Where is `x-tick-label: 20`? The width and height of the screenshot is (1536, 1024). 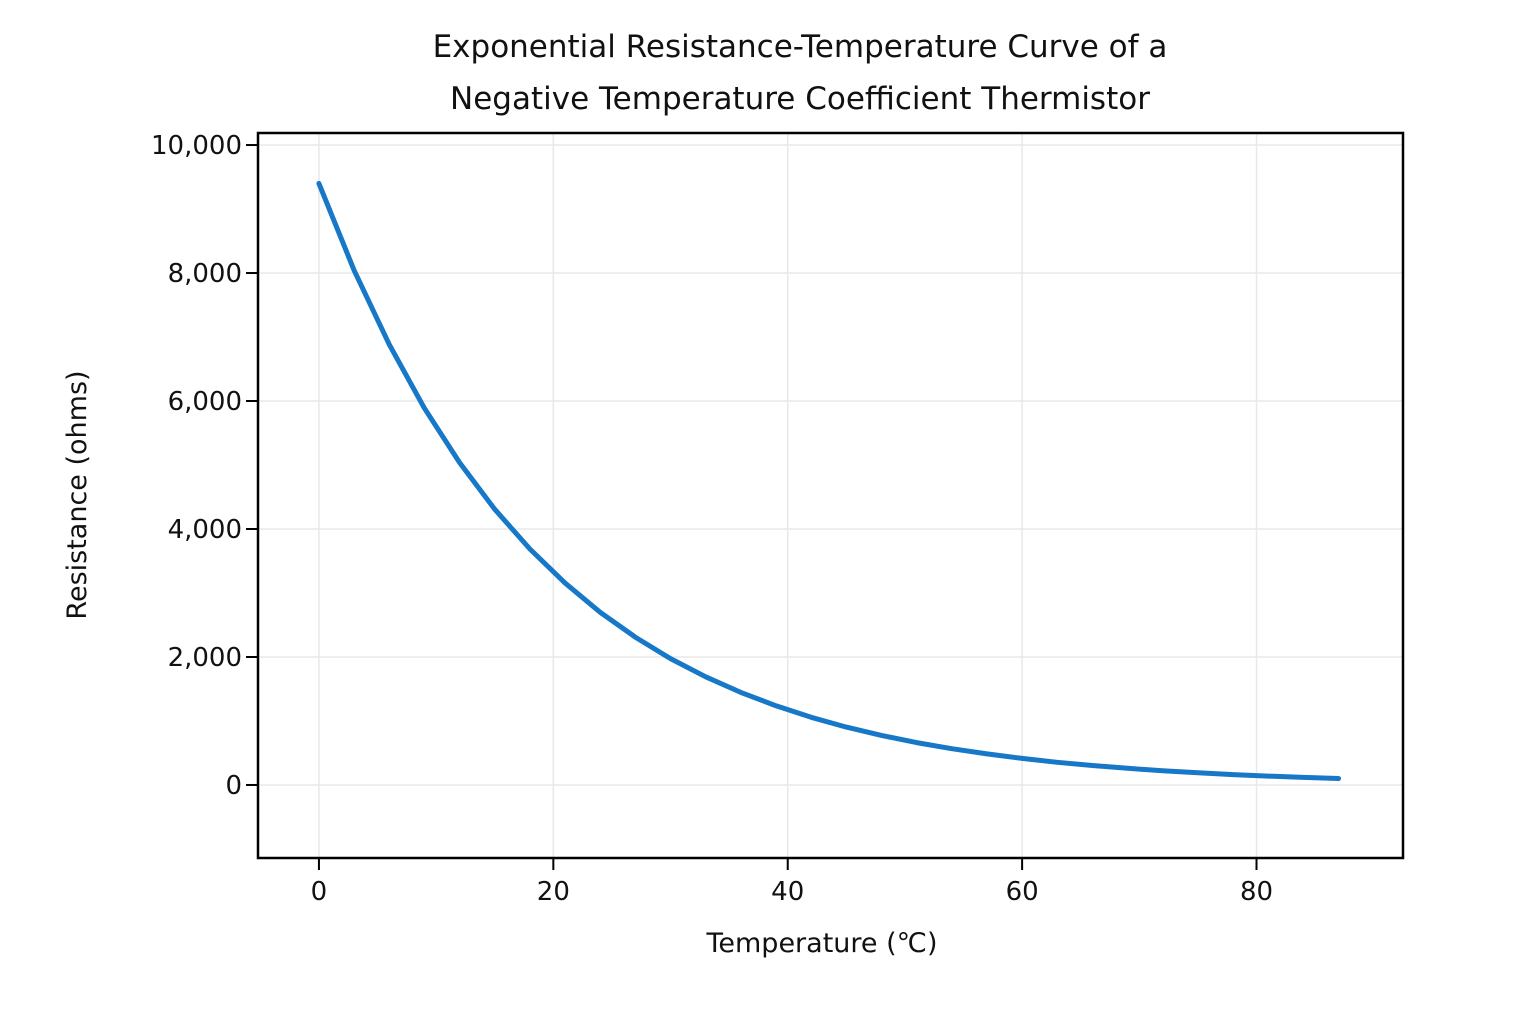
x-tick-label: 20 is located at coordinates (553, 892).